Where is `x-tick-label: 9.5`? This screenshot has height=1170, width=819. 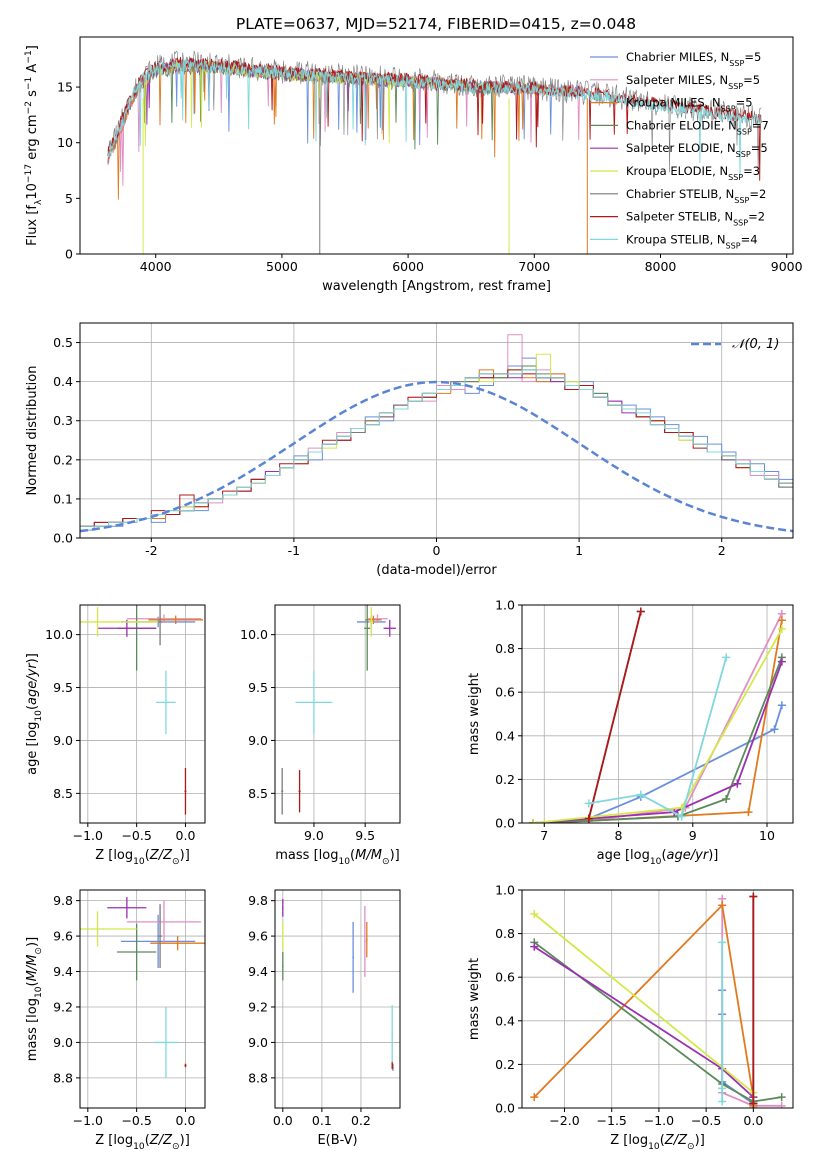
x-tick-label: 9.5 is located at coordinates (365, 835).